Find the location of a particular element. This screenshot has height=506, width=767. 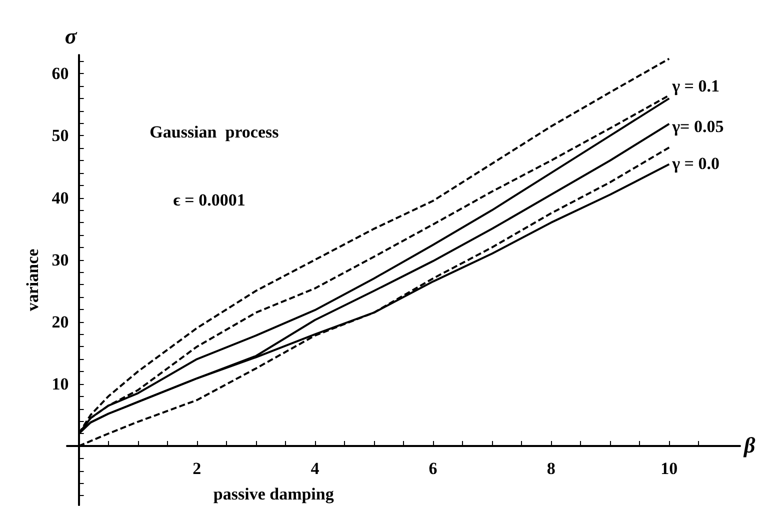

y-tick-label: 50 is located at coordinates (60, 136).